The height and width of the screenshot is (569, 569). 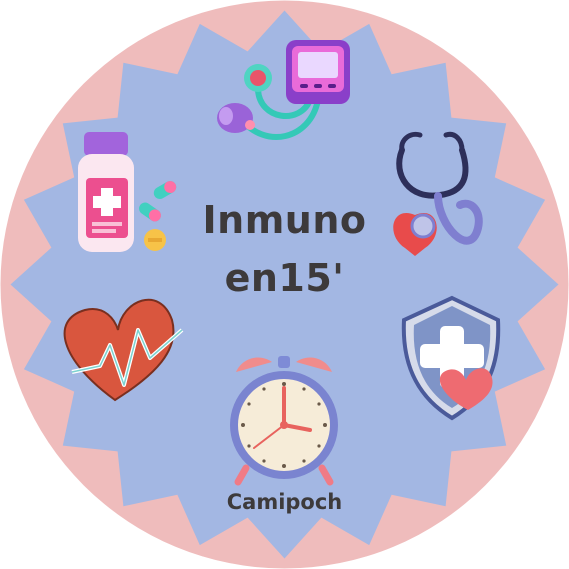 What do you see at coordinates (438, 193) in the screenshot?
I see `stethoscope-icon` at bounding box center [438, 193].